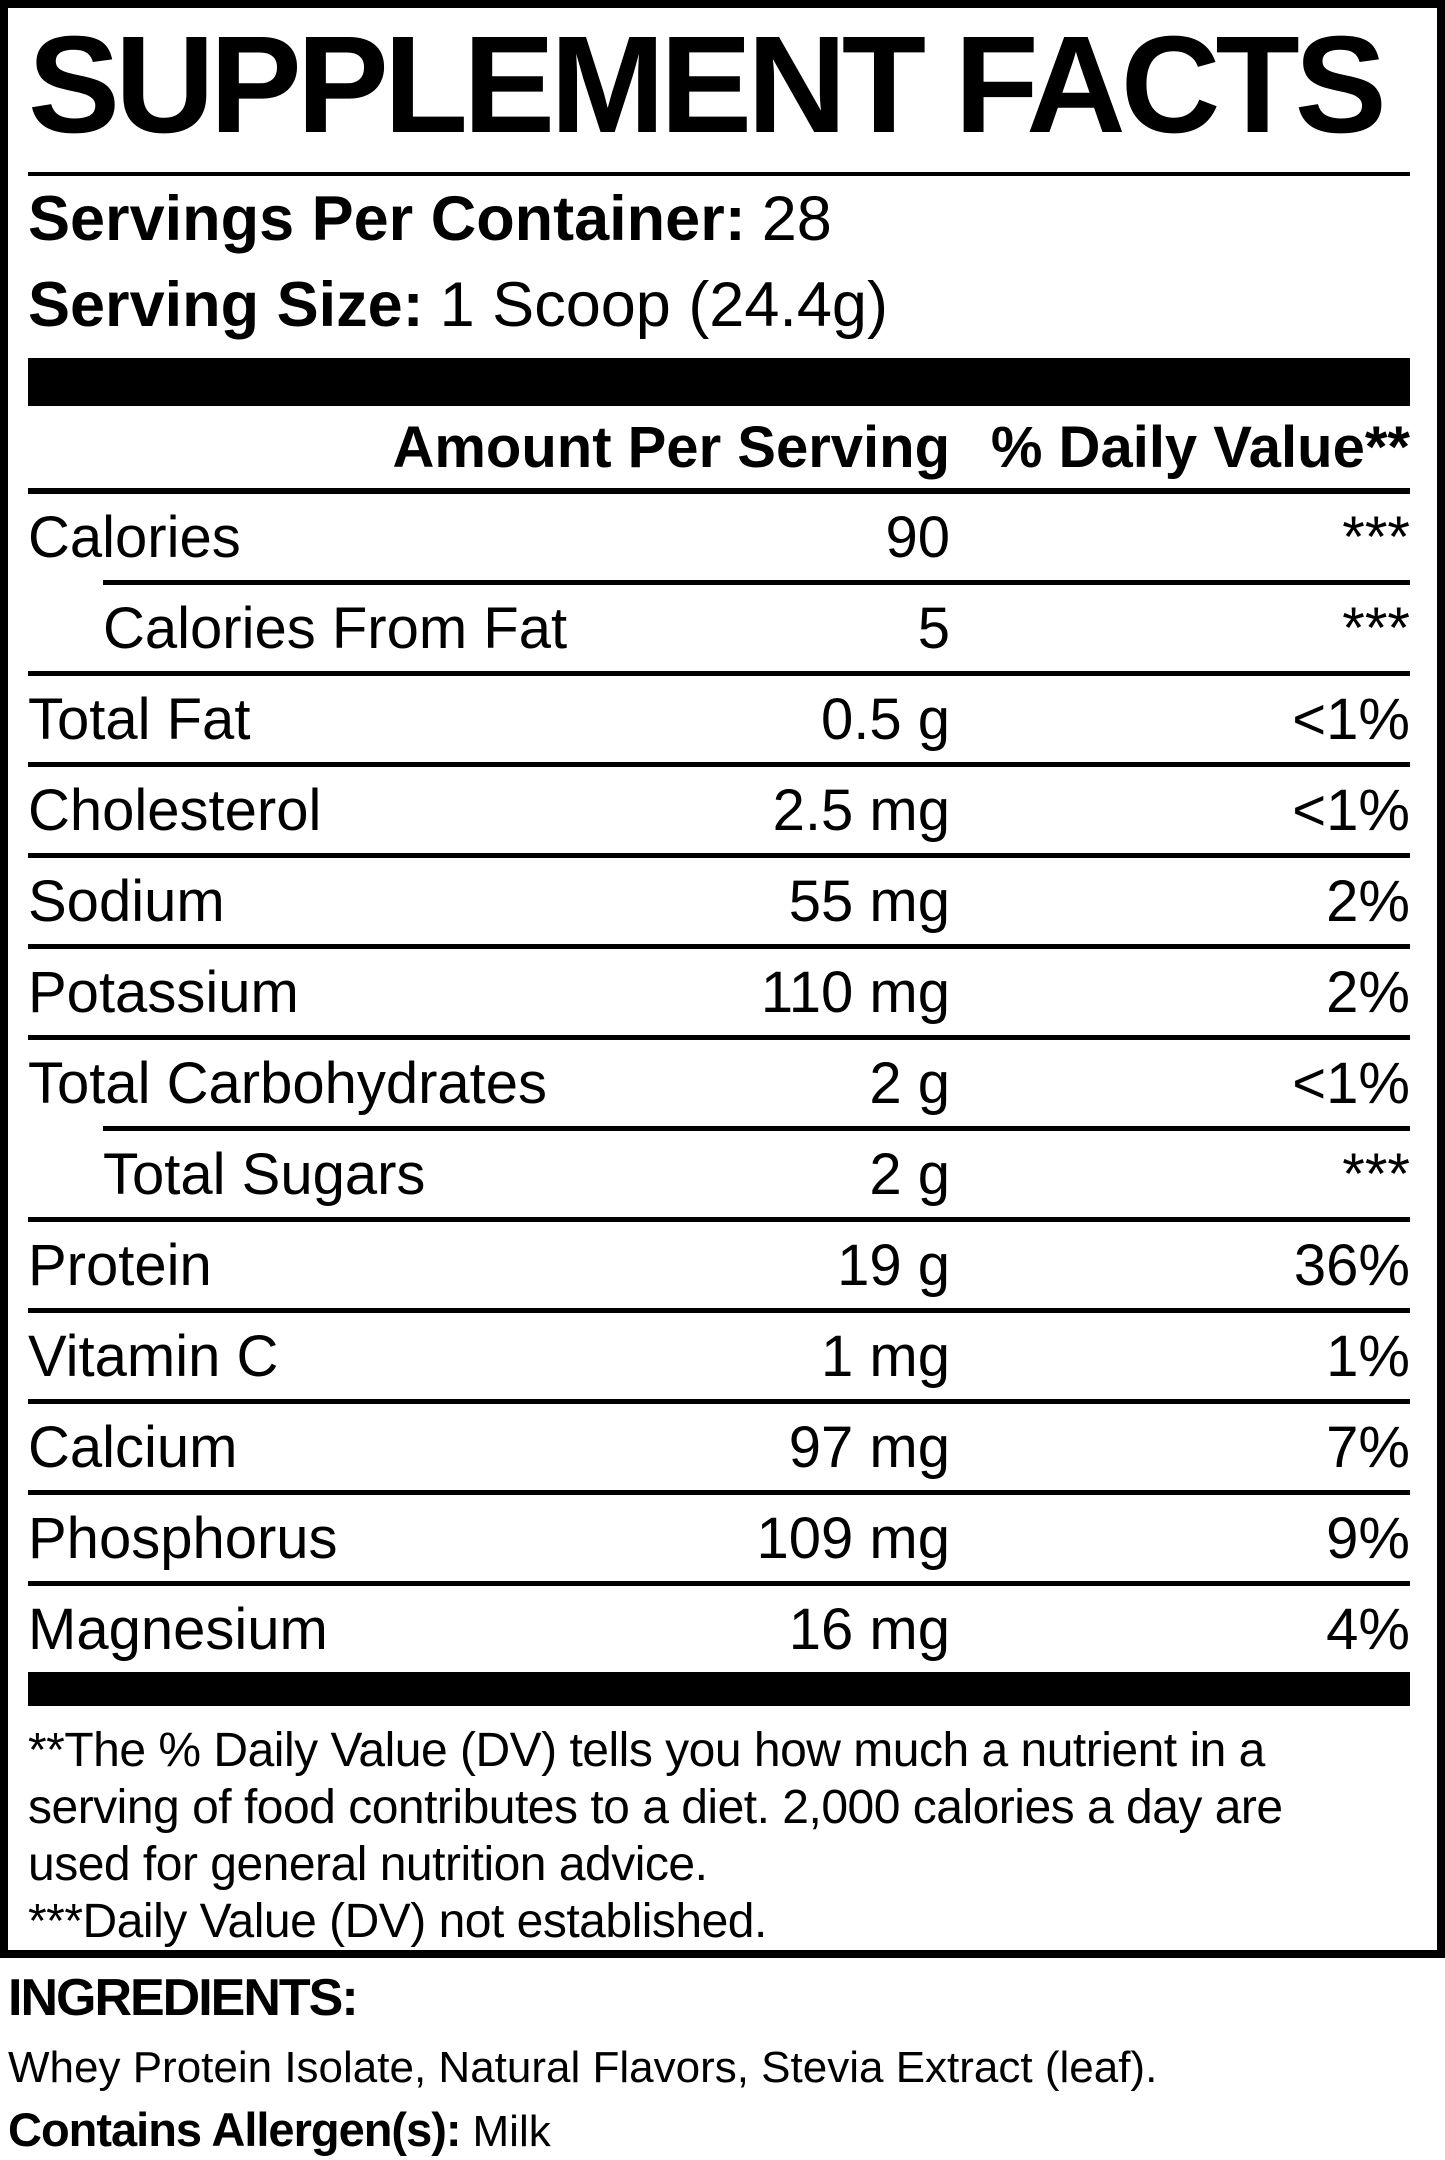 Image resolution: width=1445 pixels, height=2160 pixels. I want to click on table-header-row: Amount Per Serving % Daily Value**, so click(719, 450).